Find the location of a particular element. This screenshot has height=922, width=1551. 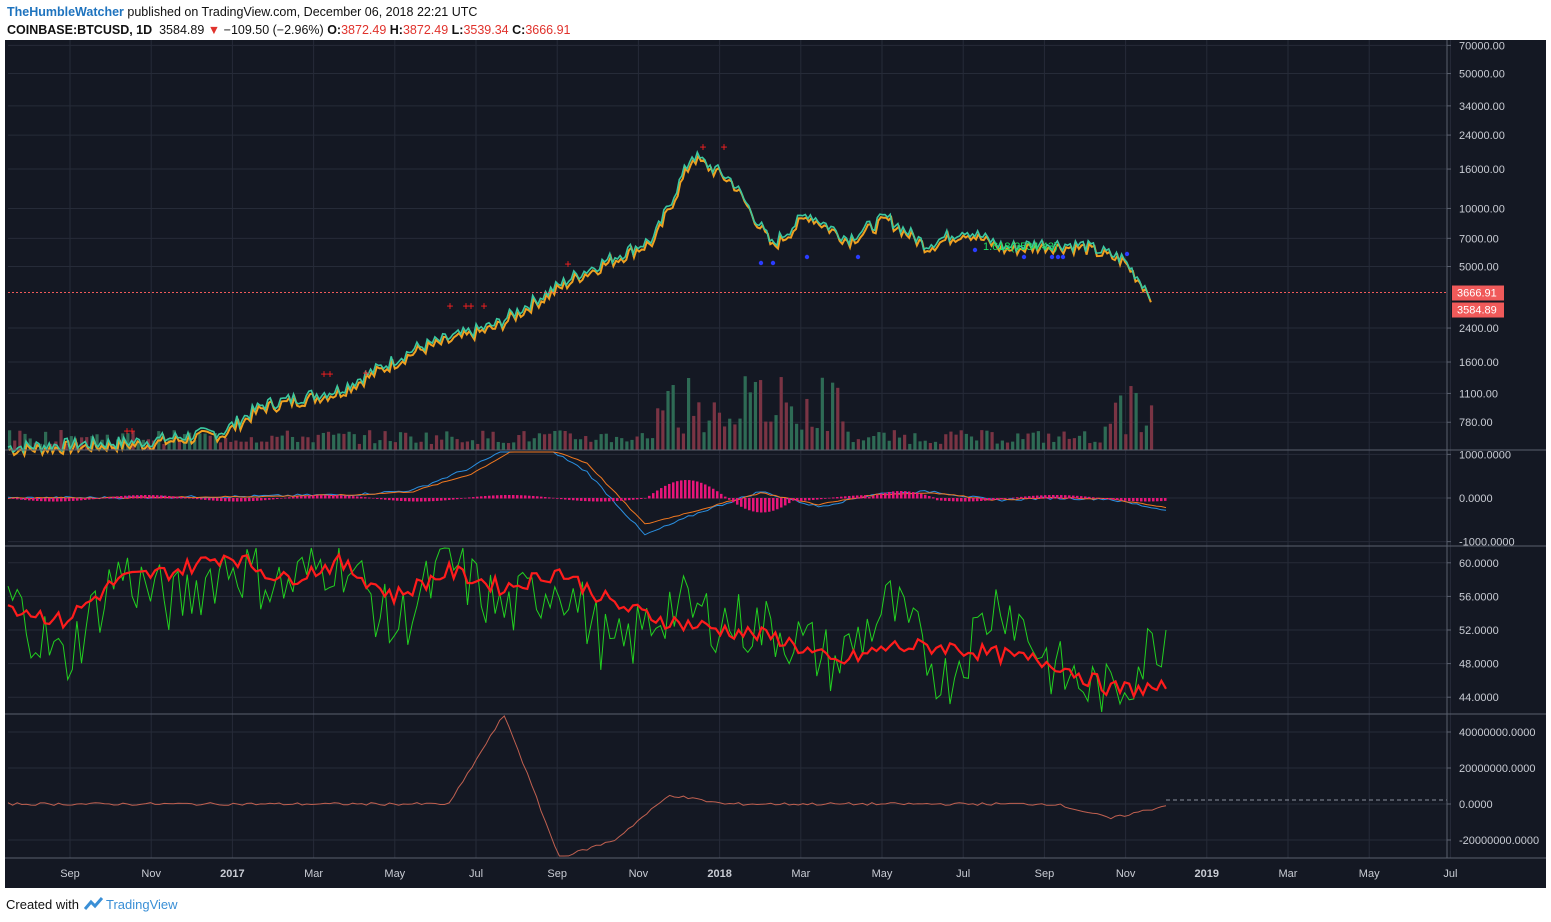

rsi-axis-label: 56.0000 is located at coordinates (1479, 597).